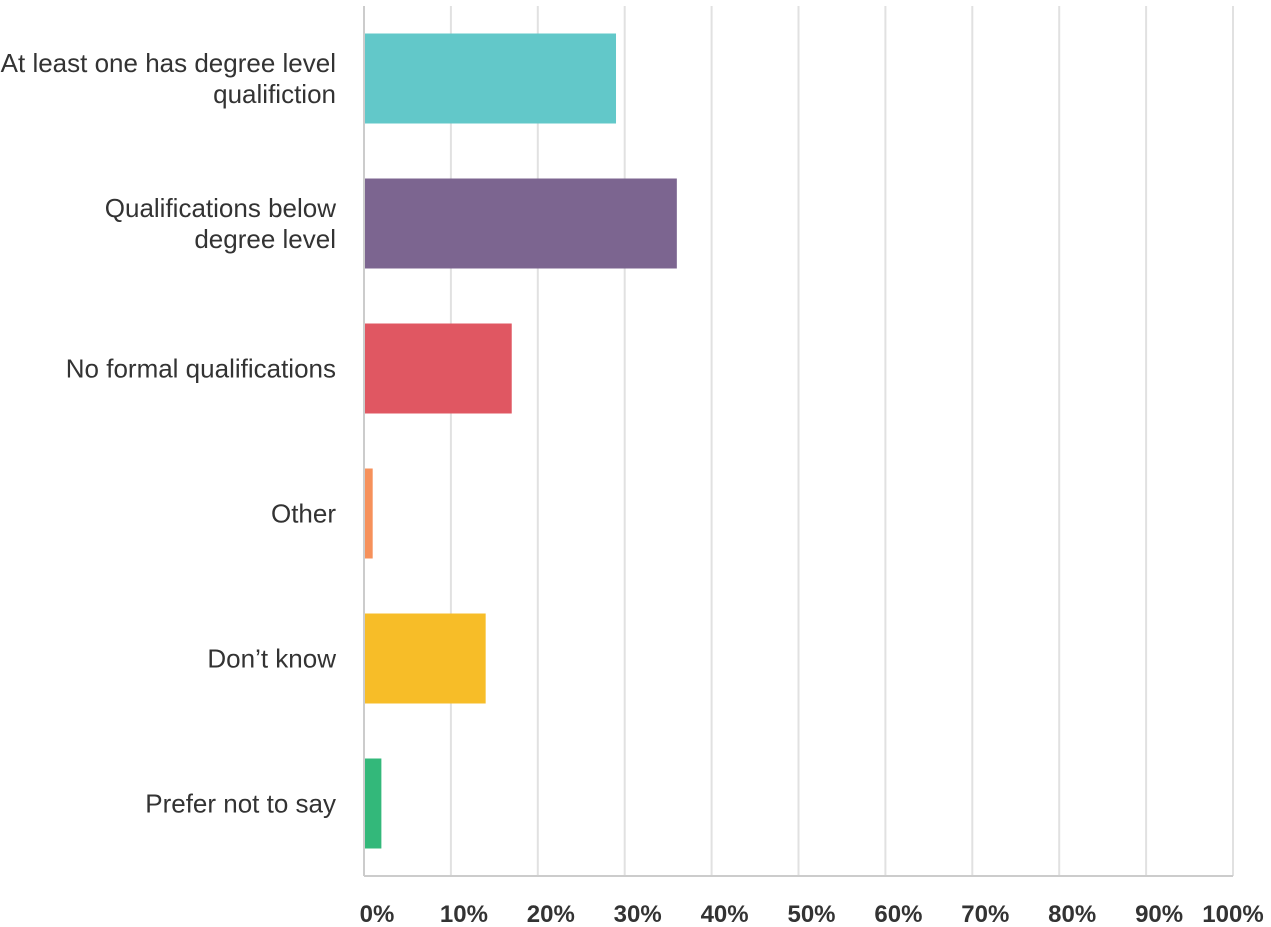 The width and height of the screenshot is (1271, 927). What do you see at coordinates (168, 63) in the screenshot?
I see `category-label-0: At least one has degree level` at bounding box center [168, 63].